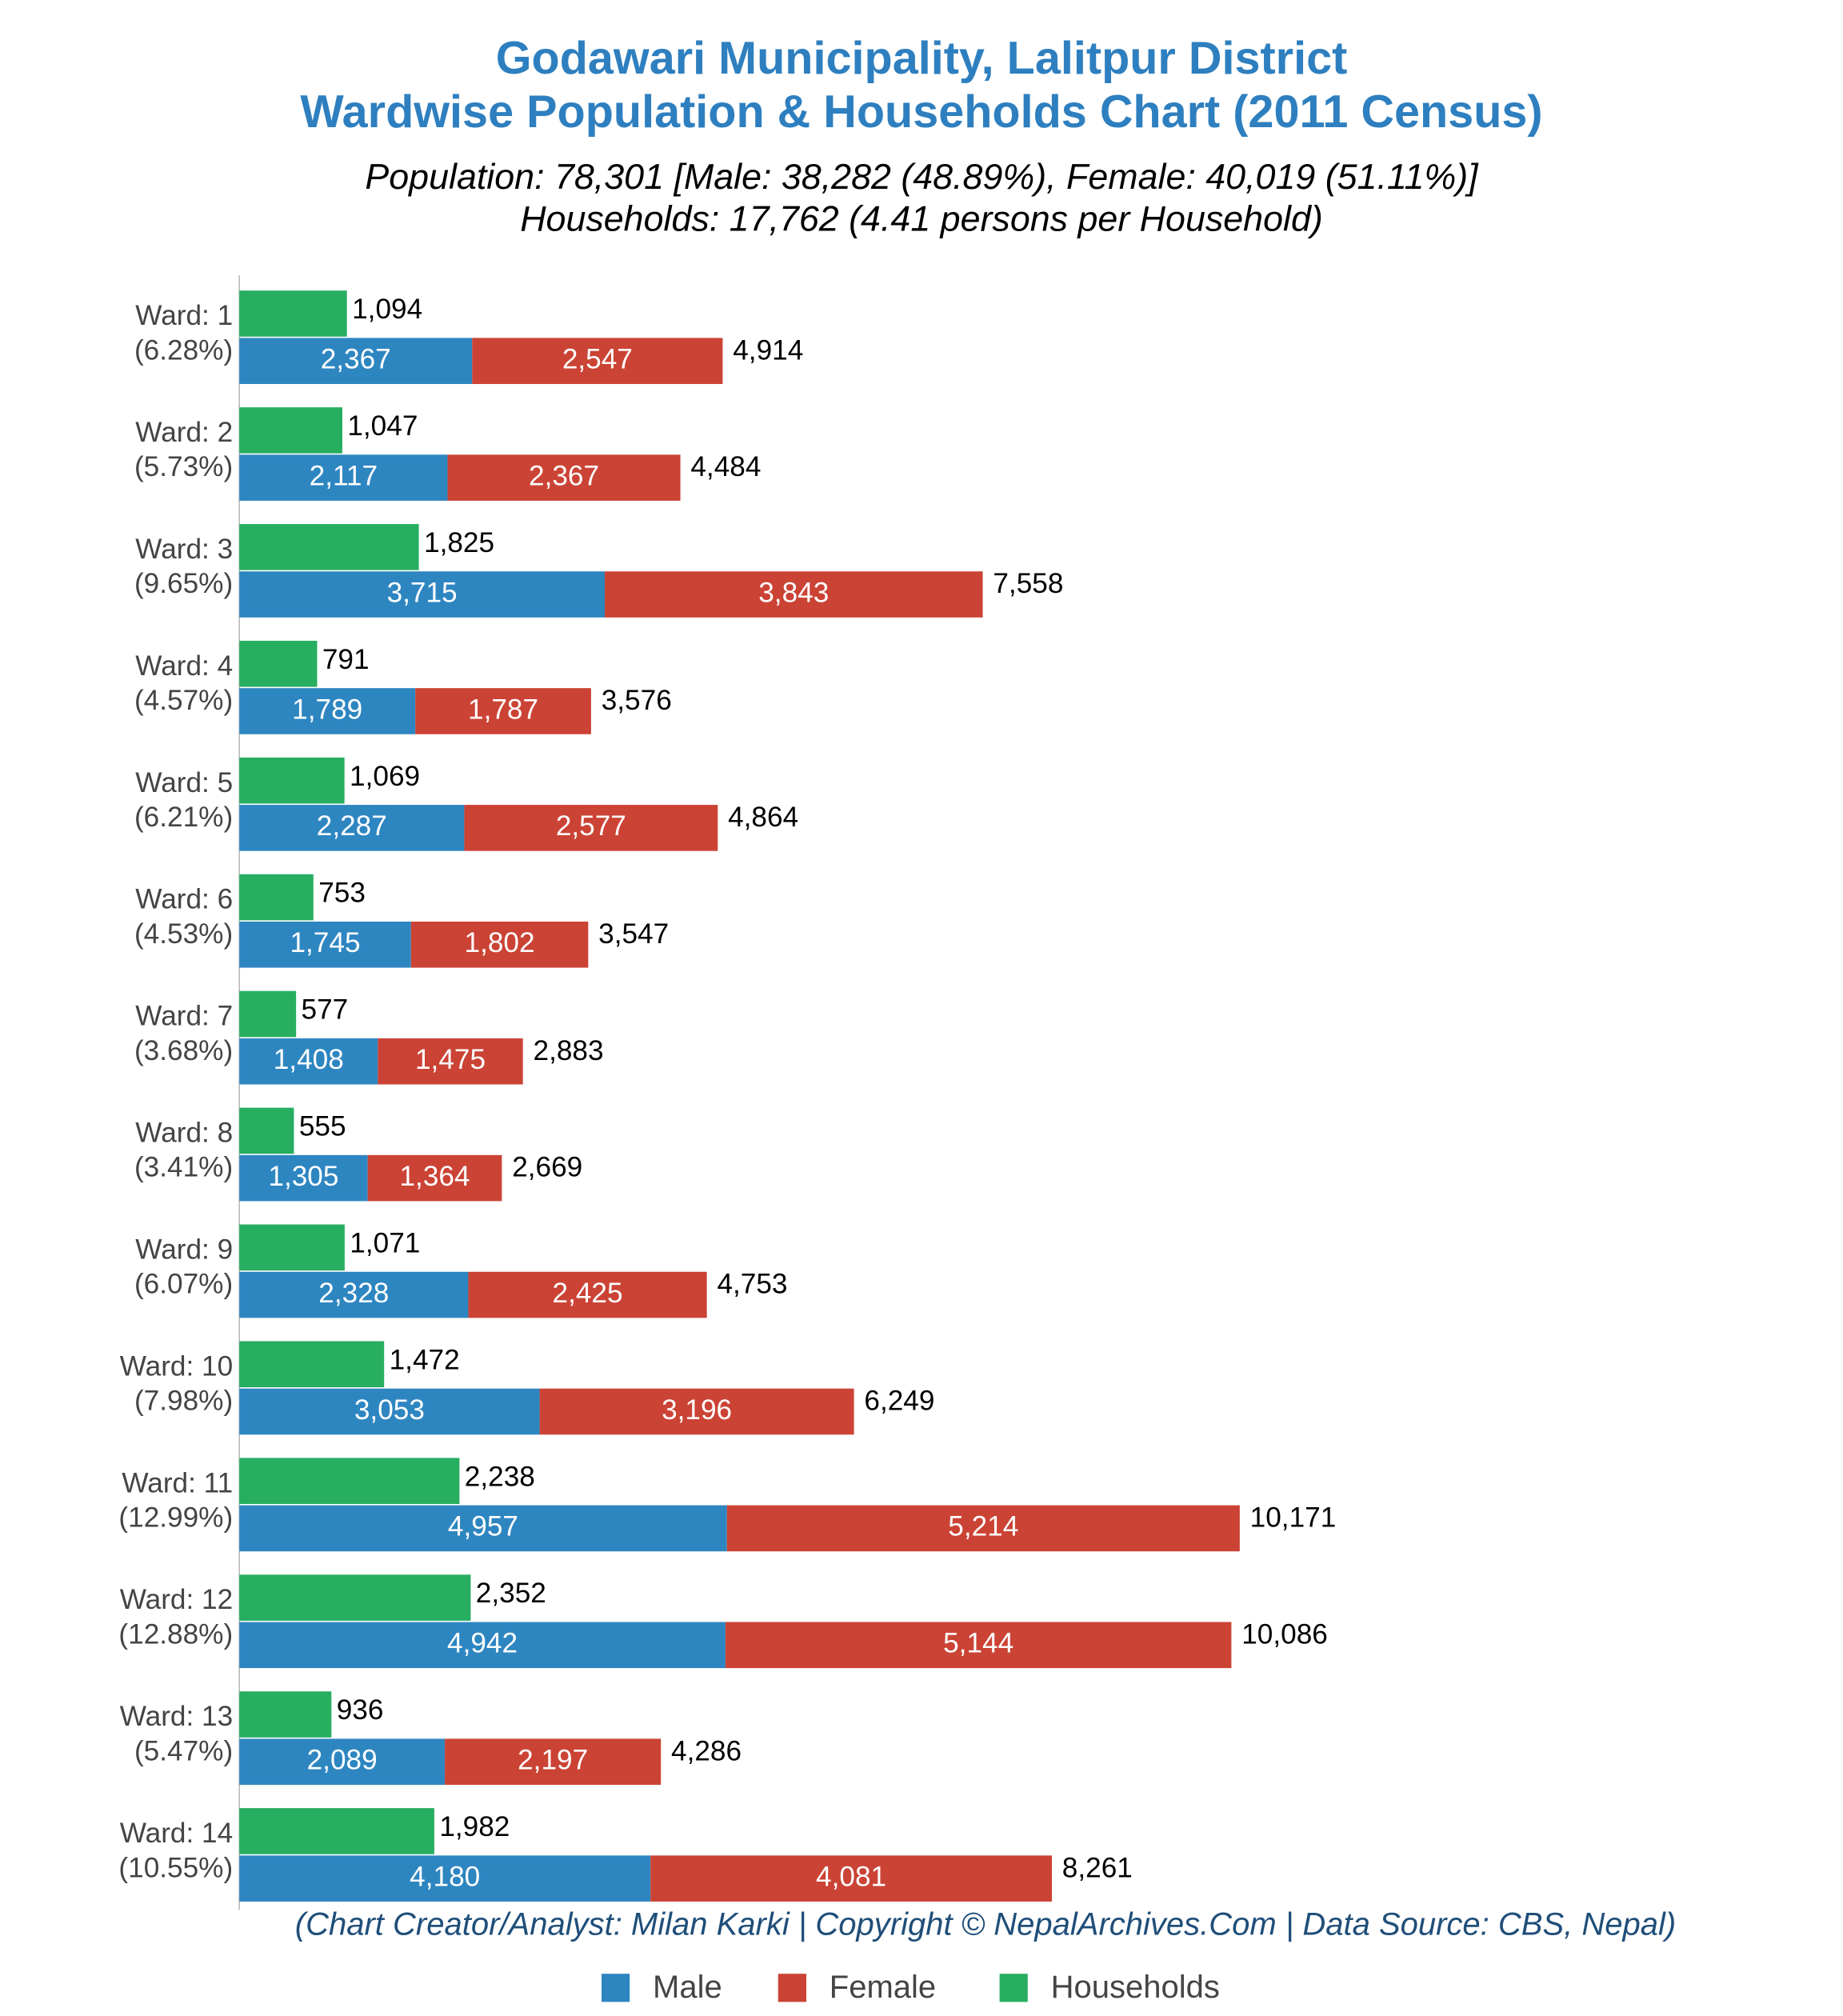 The height and width of the screenshot is (2016, 1843). What do you see at coordinates (342, 1760) in the screenshot?
I see `data-label: 2,089` at bounding box center [342, 1760].